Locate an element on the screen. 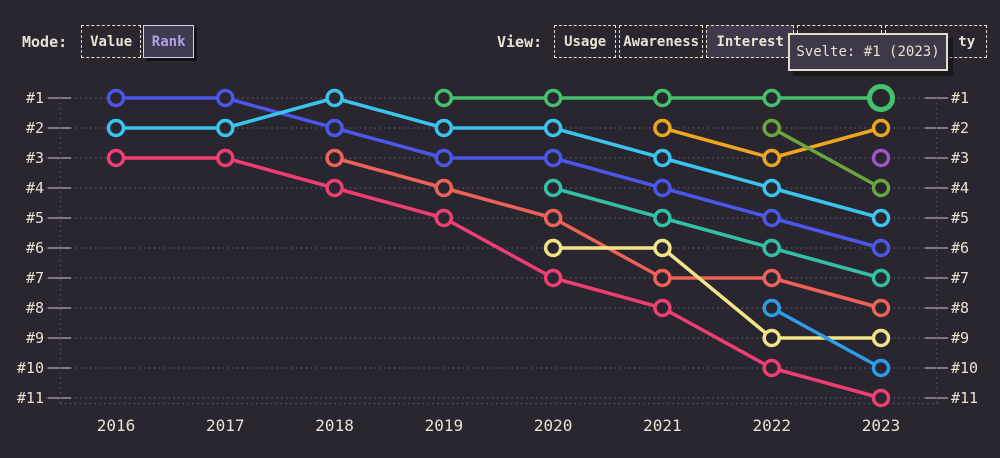  data-point-series-yellow-2023 is located at coordinates (881, 338).